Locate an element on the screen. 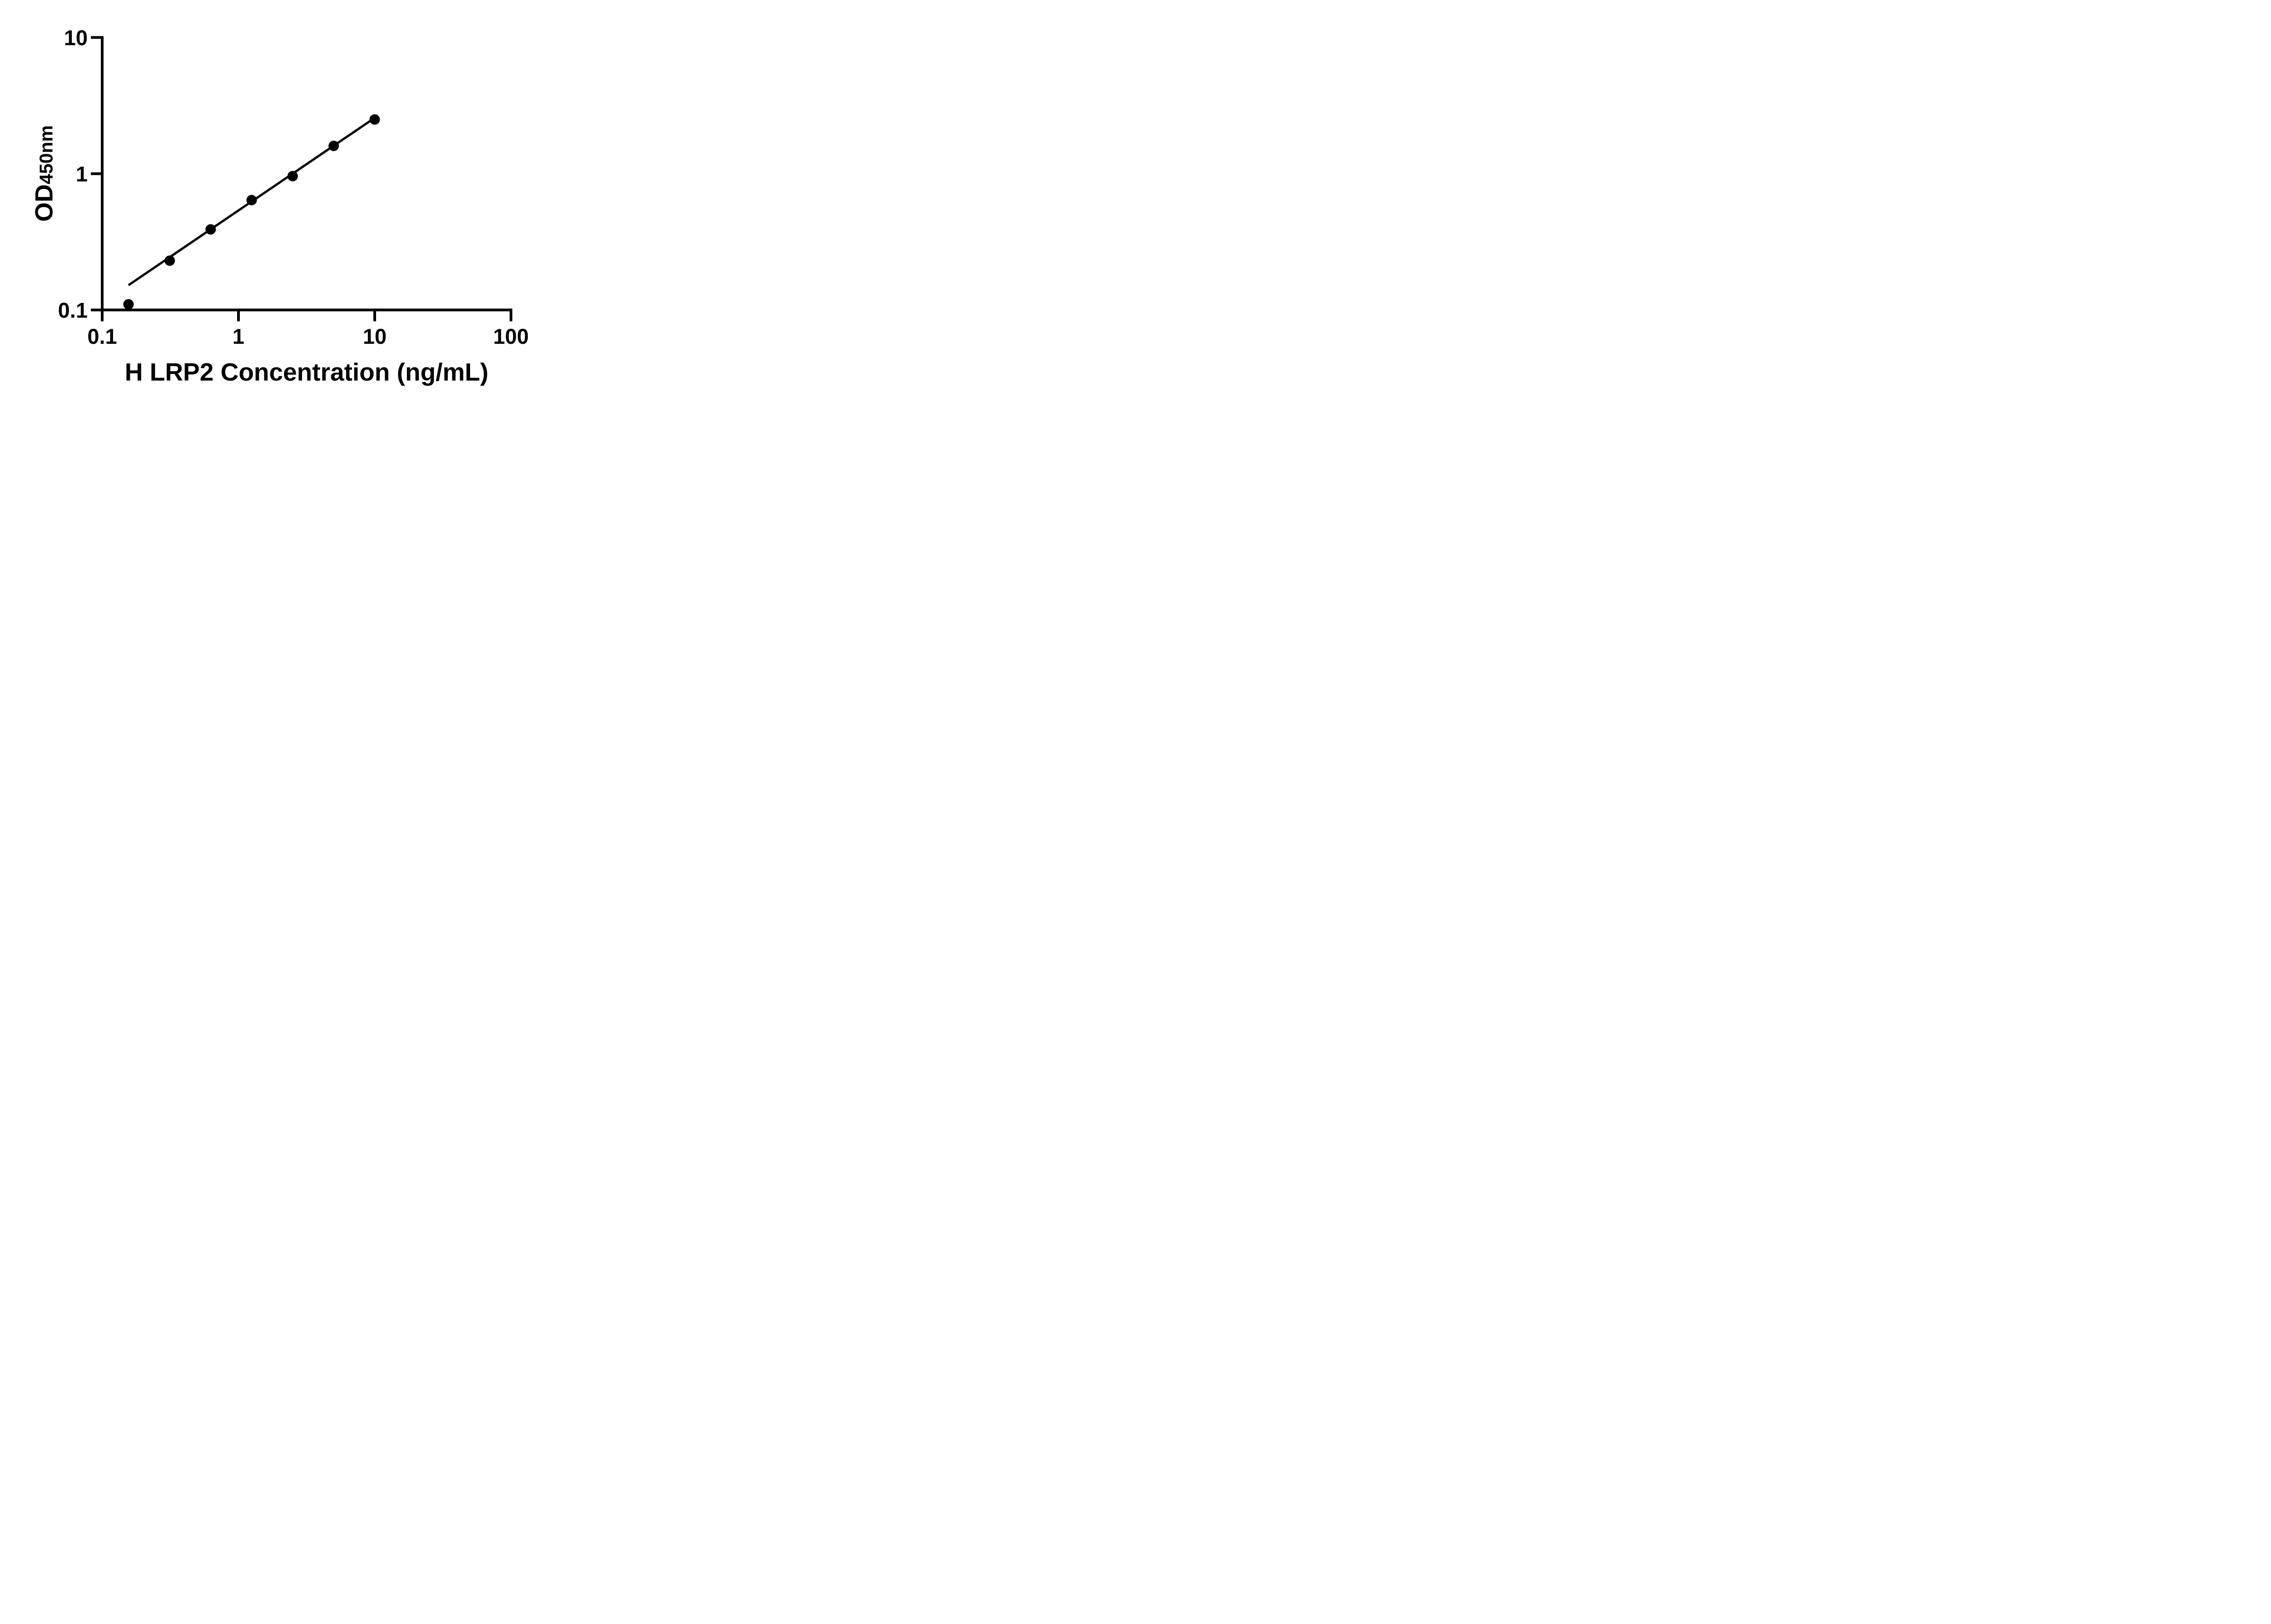 Image resolution: width=2271 pixels, height=1624 pixels. plot-area: 0.1 1 10 0.1 1 10 100 is located at coordinates (293, 187).